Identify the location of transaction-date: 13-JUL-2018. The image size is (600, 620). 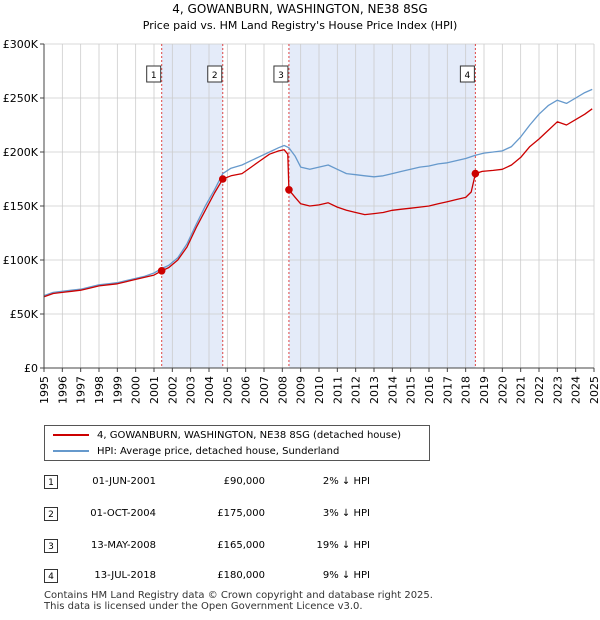
(125, 575).